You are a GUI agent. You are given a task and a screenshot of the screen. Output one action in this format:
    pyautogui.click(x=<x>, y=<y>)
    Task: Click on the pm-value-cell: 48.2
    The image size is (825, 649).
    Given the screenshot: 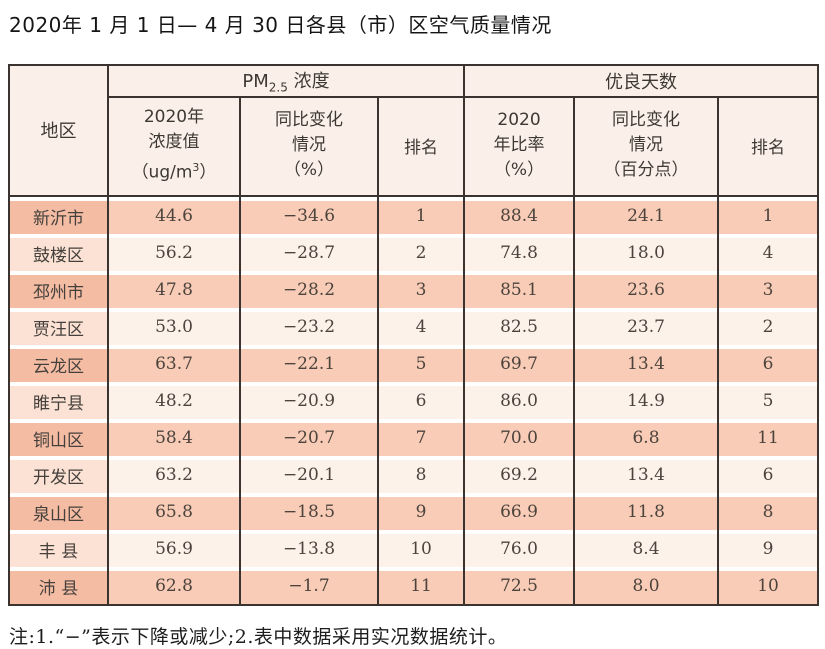 What is the action you would take?
    pyautogui.click(x=174, y=400)
    